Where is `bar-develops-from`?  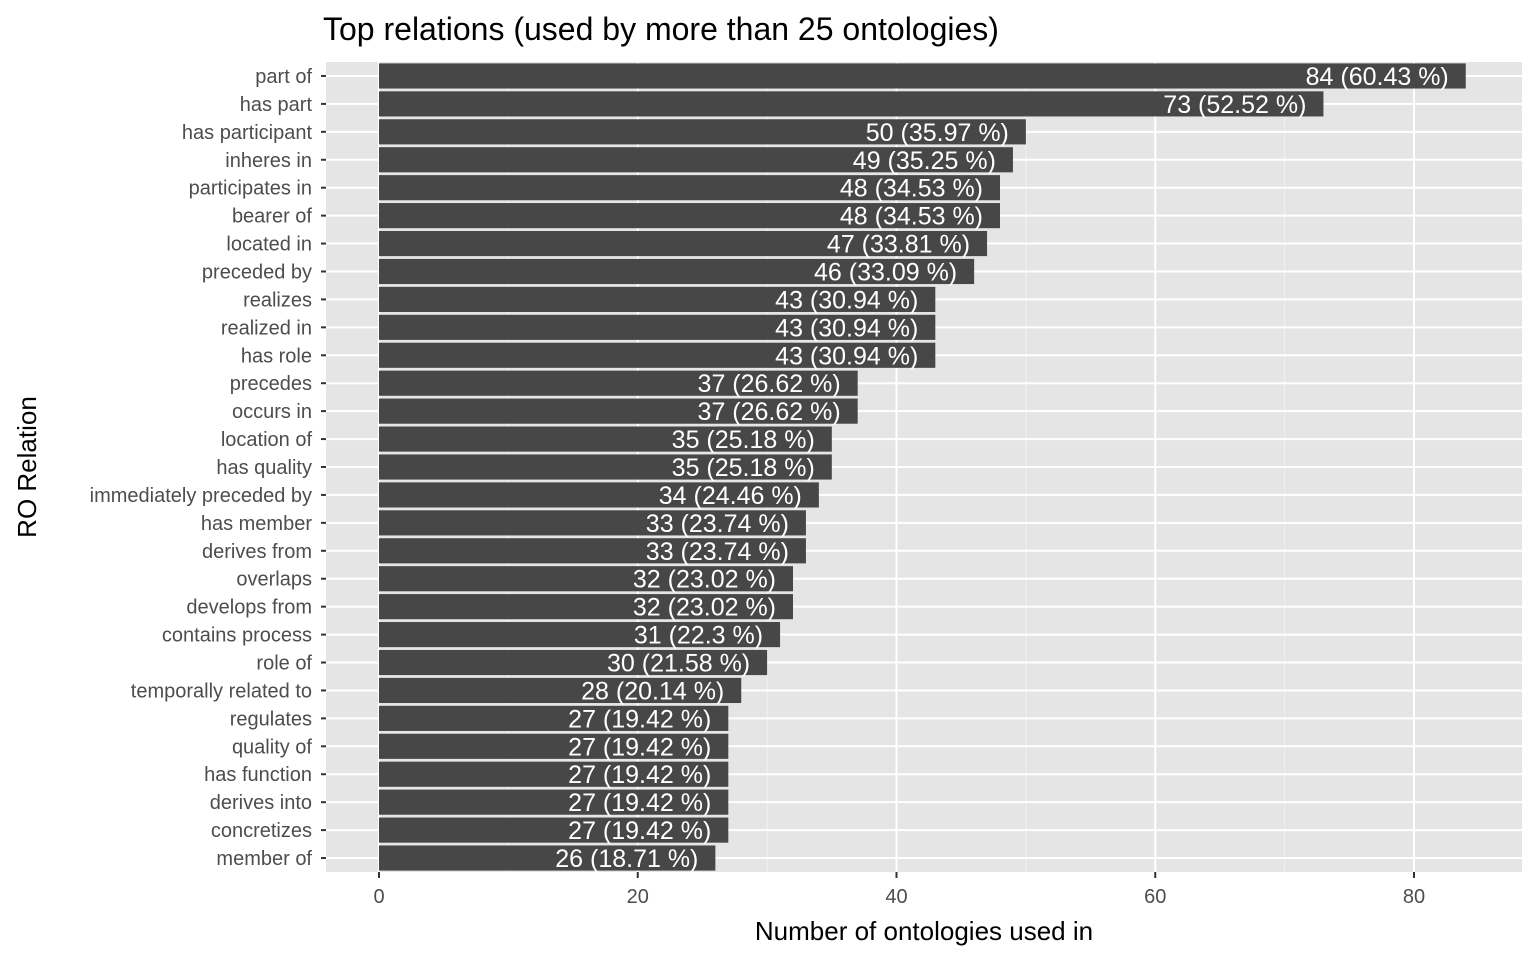
bar-develops-from is located at coordinates (586, 607).